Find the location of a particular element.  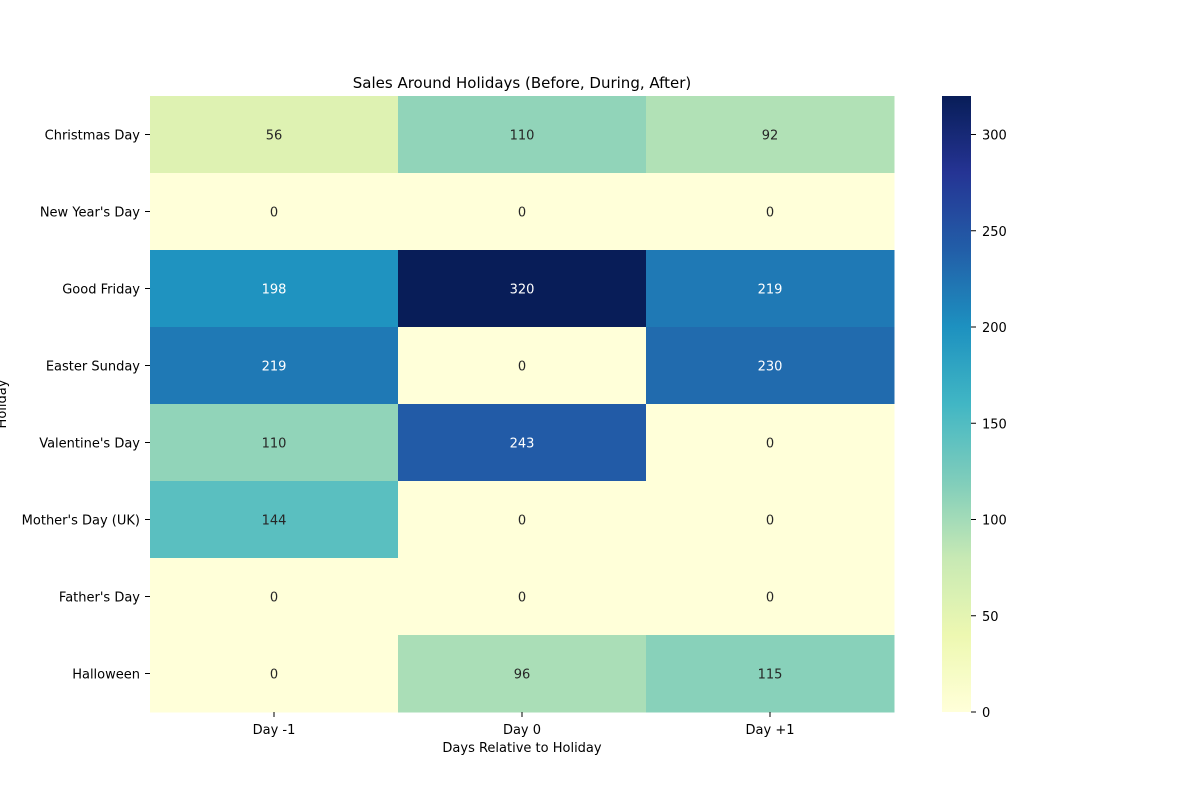

y-tick-label: Father's Day is located at coordinates (99, 598).